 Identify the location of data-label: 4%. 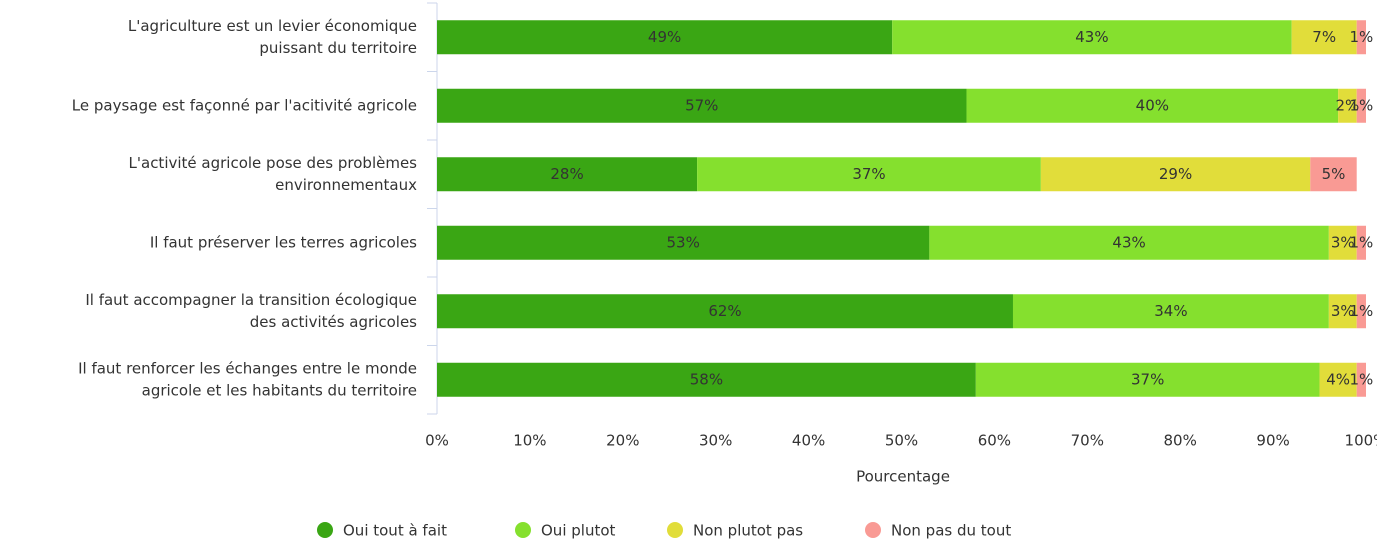
(1338, 379).